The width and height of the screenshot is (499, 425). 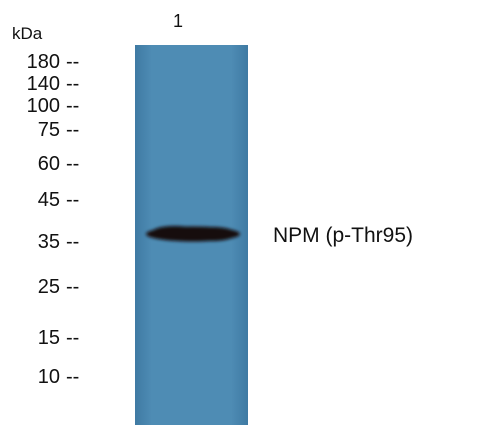 I want to click on marker-45: 45 --, so click(x=53, y=200).